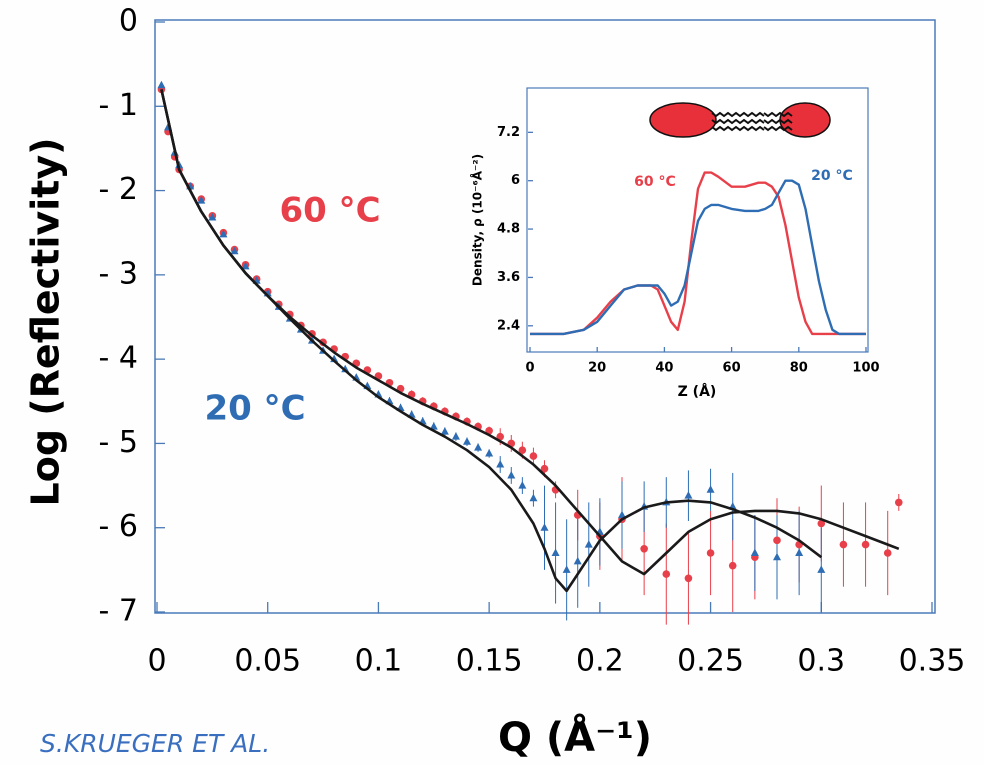 Image resolution: width=984 pixels, height=765 pixels. I want to click on molecule-icon, so click(740, 120).